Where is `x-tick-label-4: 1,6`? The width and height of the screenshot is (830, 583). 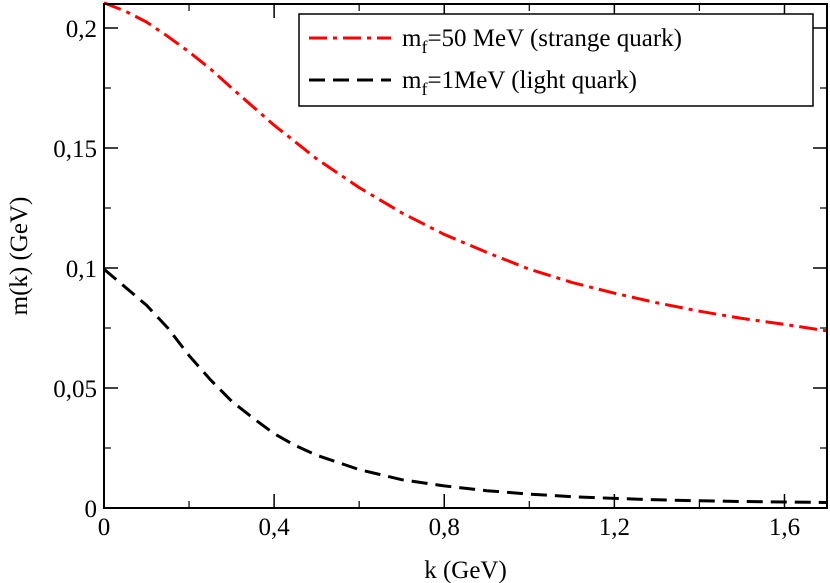 x-tick-label-4: 1,6 is located at coordinates (784, 527).